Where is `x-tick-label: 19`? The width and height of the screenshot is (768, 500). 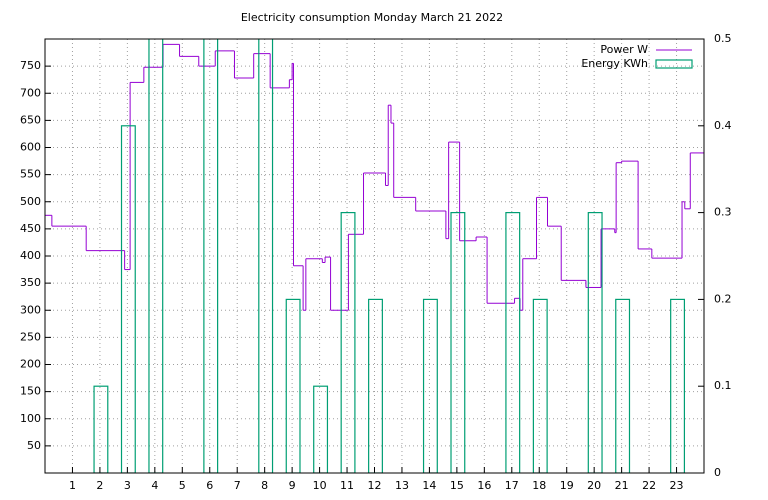 x-tick-label: 19 is located at coordinates (567, 485).